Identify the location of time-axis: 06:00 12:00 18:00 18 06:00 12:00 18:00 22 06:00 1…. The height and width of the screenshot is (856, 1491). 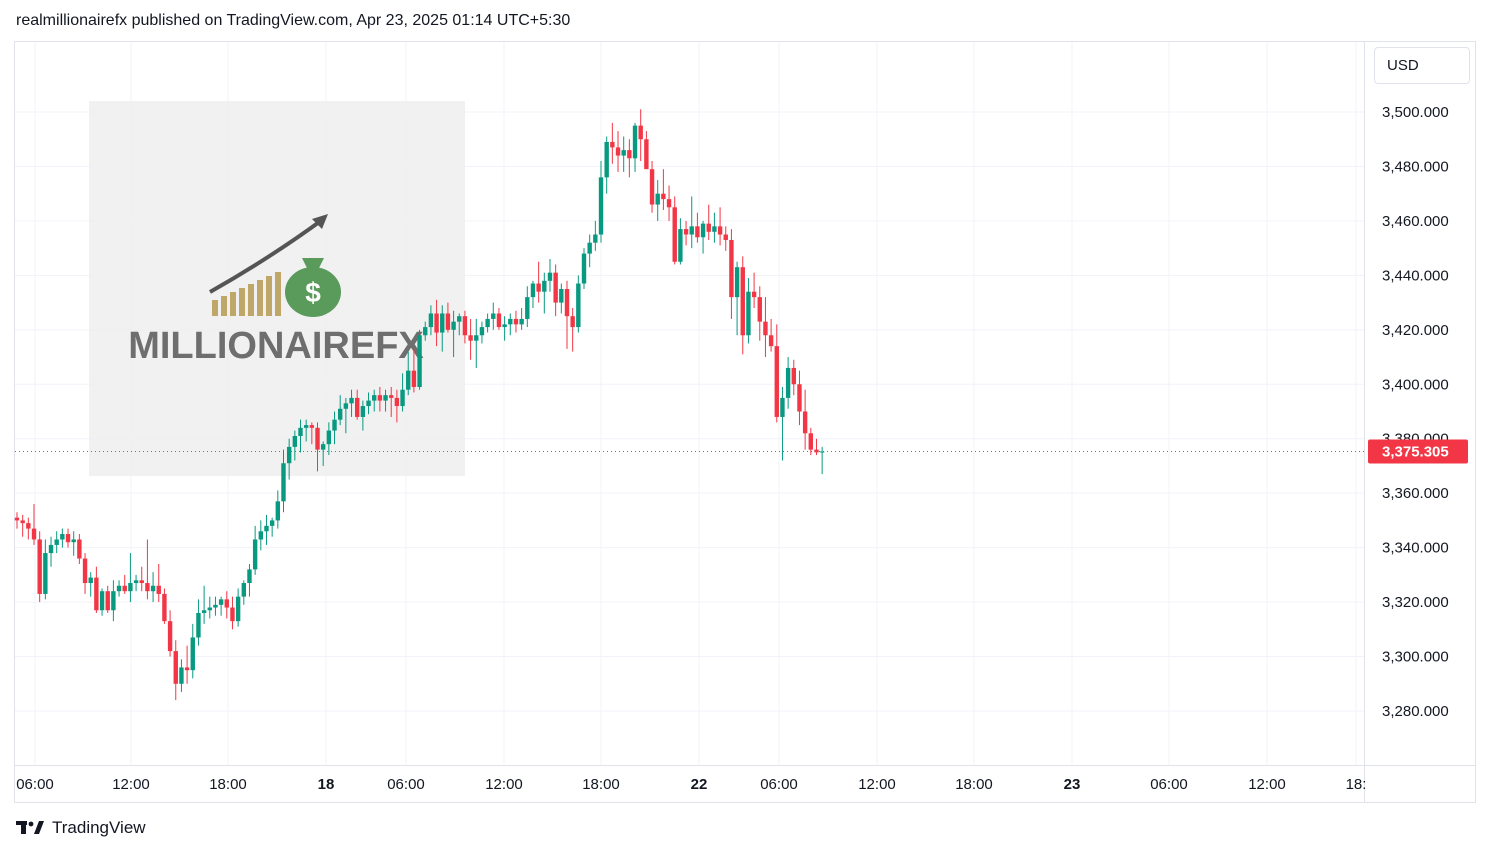
(691, 784).